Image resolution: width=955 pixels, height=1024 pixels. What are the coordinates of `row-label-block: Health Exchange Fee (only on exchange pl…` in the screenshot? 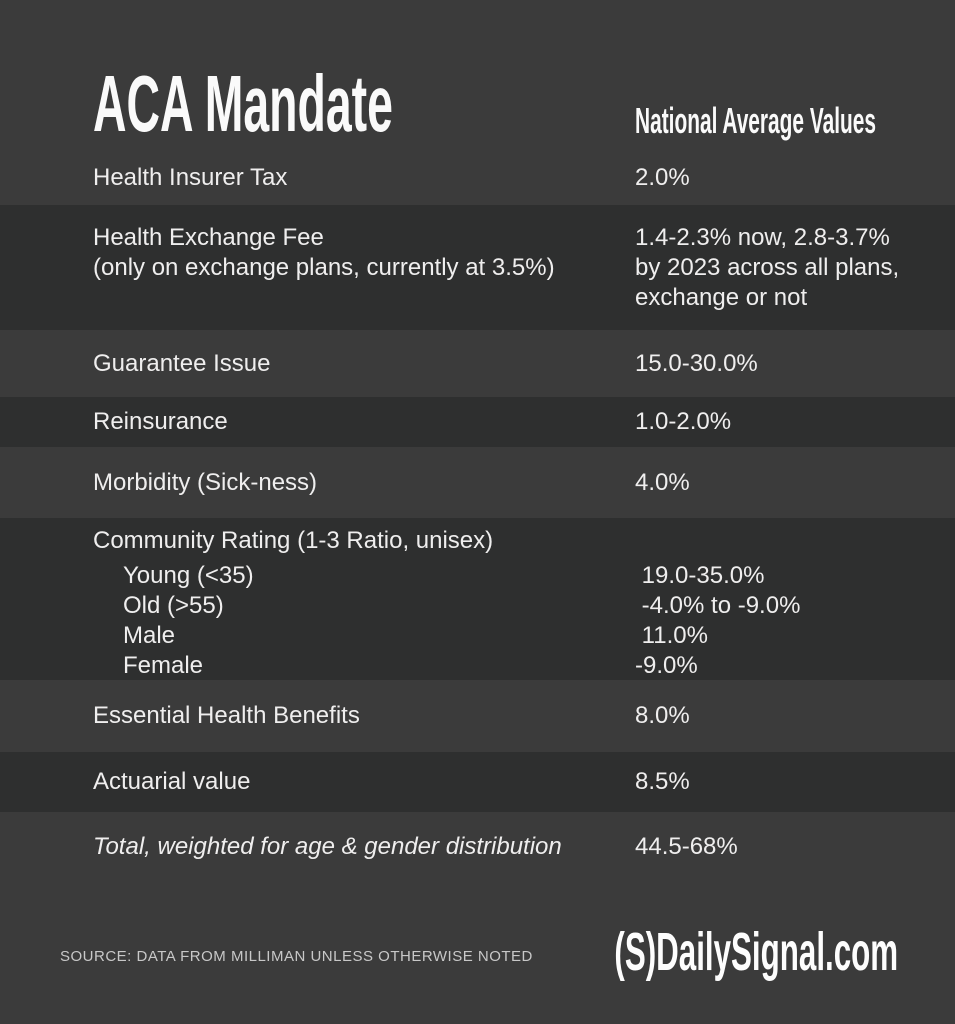 It's located at (364, 253).